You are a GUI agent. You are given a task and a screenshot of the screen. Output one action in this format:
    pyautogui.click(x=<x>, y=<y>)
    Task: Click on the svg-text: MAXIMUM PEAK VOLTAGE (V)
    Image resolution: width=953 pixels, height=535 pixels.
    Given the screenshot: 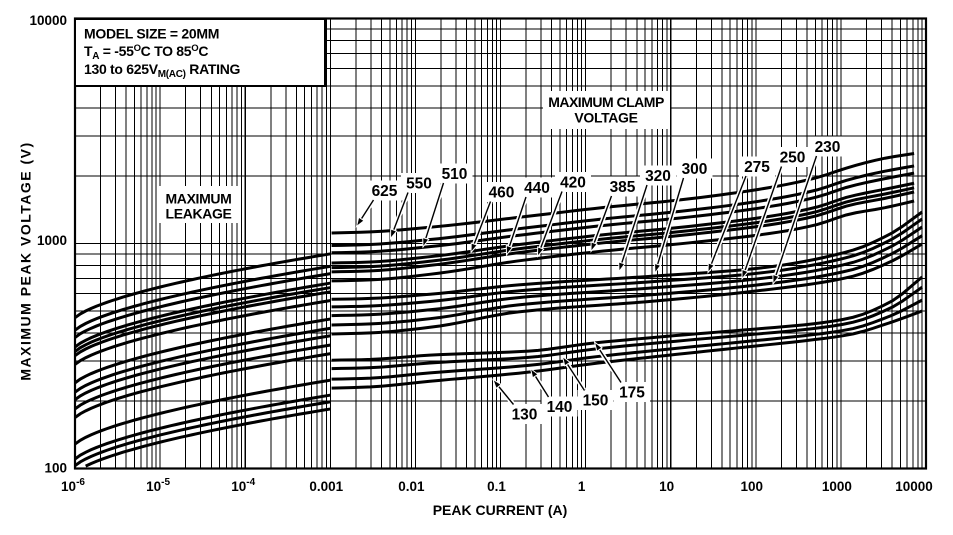 What is the action you would take?
    pyautogui.click(x=26, y=260)
    